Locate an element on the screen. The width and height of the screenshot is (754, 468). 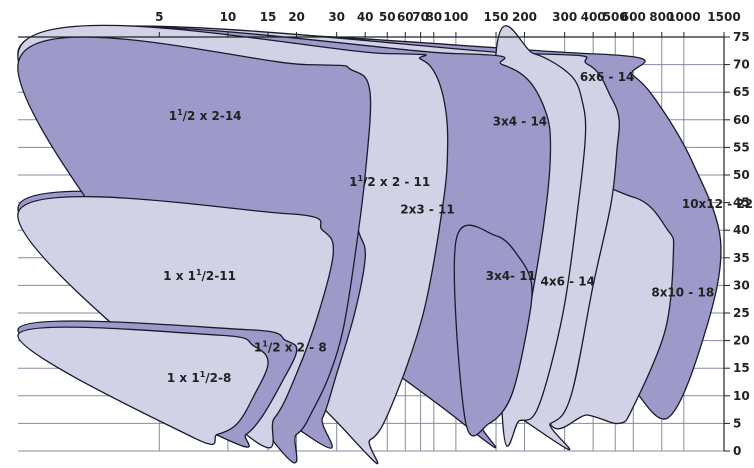
y-tick-label: 35 is located at coordinates (741, 258).